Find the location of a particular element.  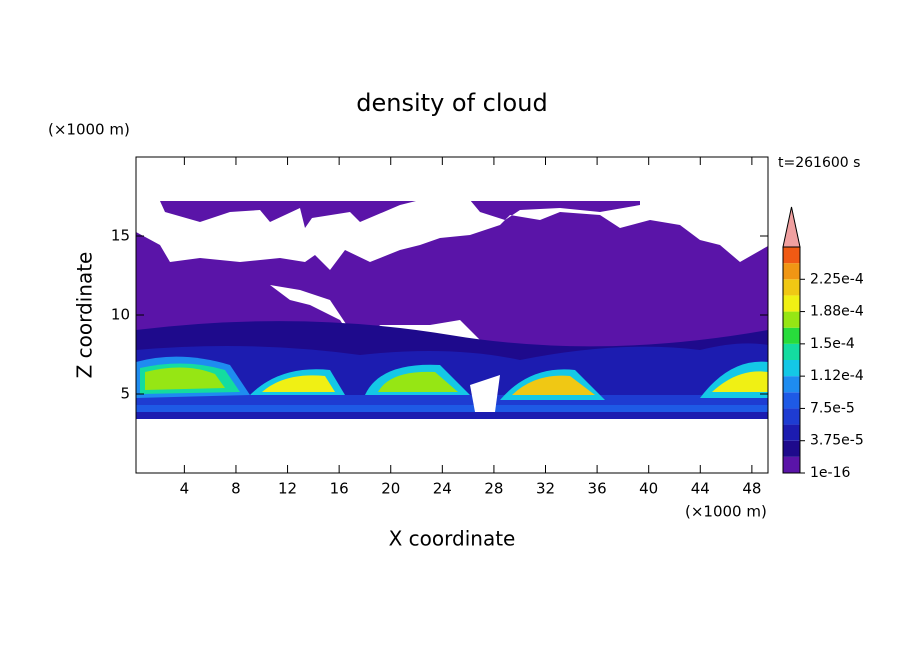

x-tick-label: 48 is located at coordinates (751, 489).